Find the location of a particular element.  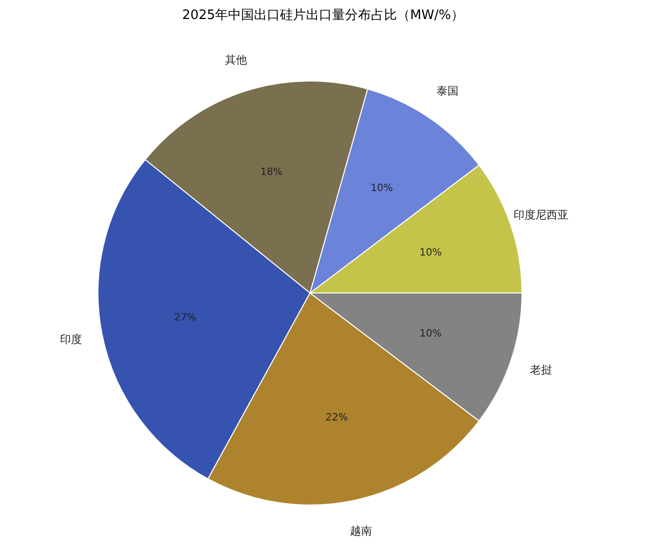

chart-title: 2025年中国出口硅片出口量分布占比（MW/%） is located at coordinates (323, 15).